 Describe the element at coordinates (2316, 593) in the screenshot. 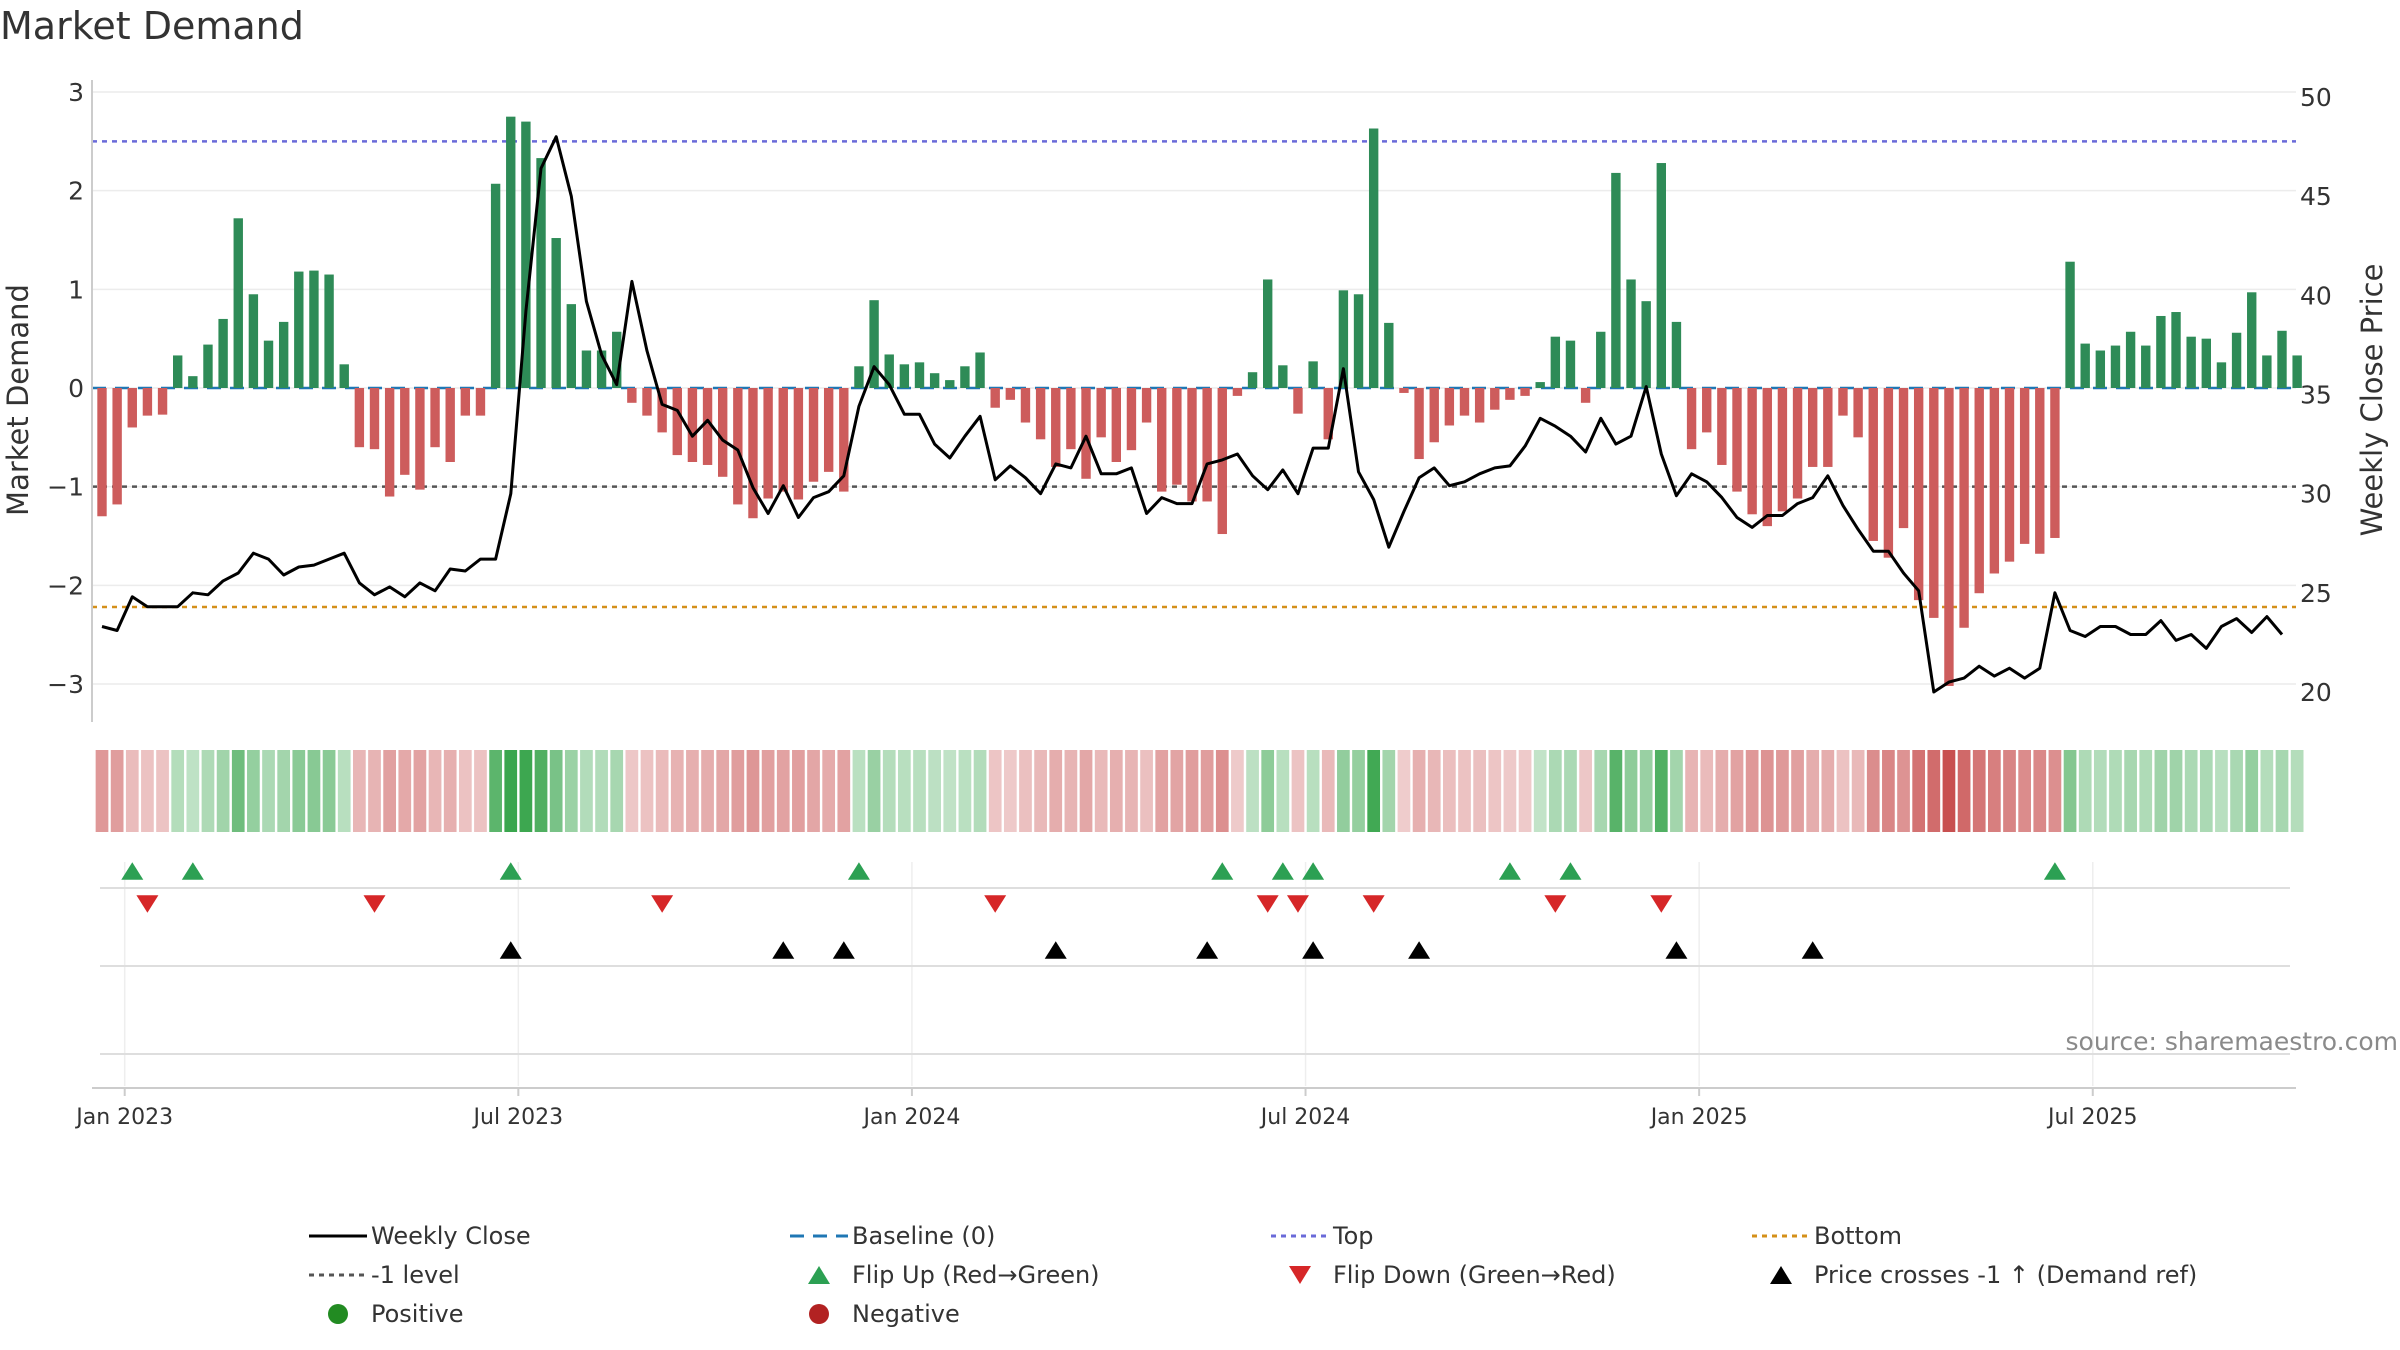

I see `y-right-tick-label: 25` at that location.